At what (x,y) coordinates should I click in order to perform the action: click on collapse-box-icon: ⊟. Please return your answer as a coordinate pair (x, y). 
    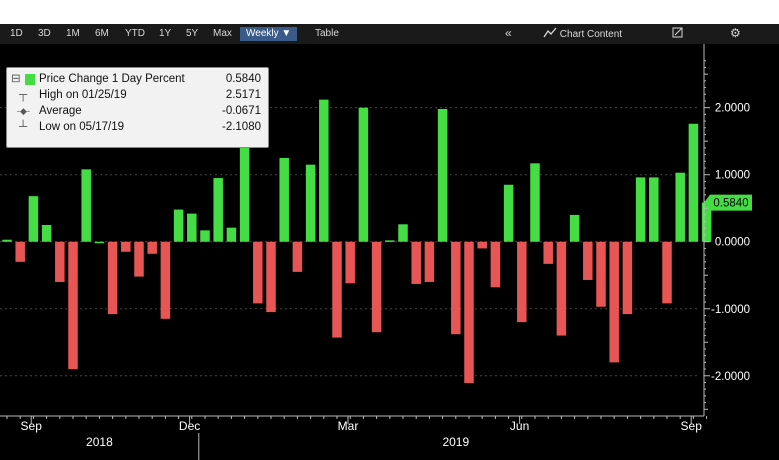
    Looking at the image, I should click on (16, 79).